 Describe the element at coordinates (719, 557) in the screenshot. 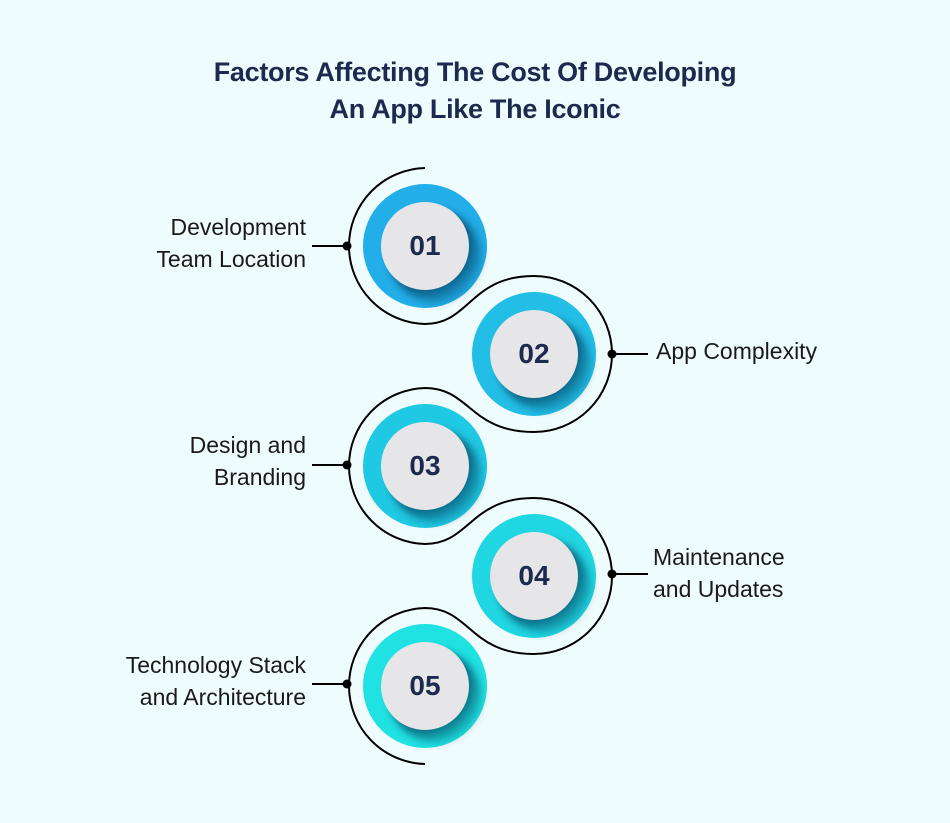

I see `label-line: Maintenance` at that location.